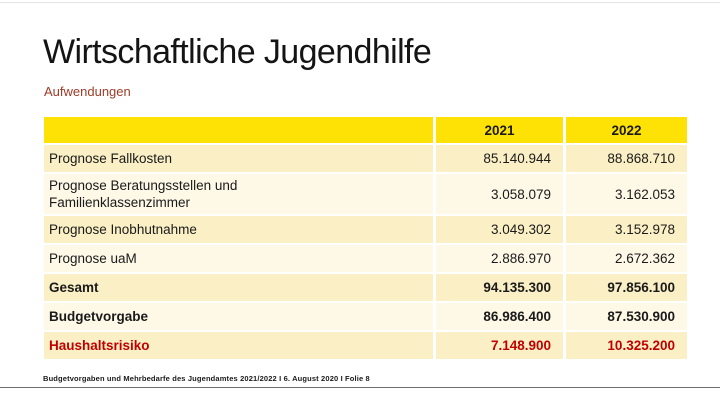  I want to click on row-value-2022: 88.868.710, so click(626, 158).